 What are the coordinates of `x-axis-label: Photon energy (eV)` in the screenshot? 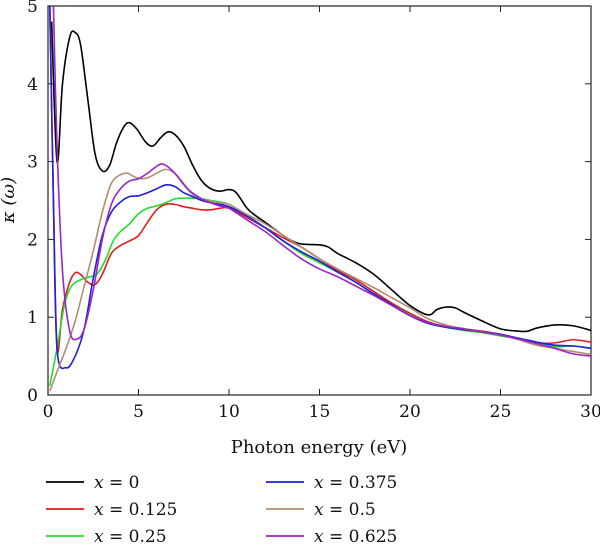 It's located at (319, 447).